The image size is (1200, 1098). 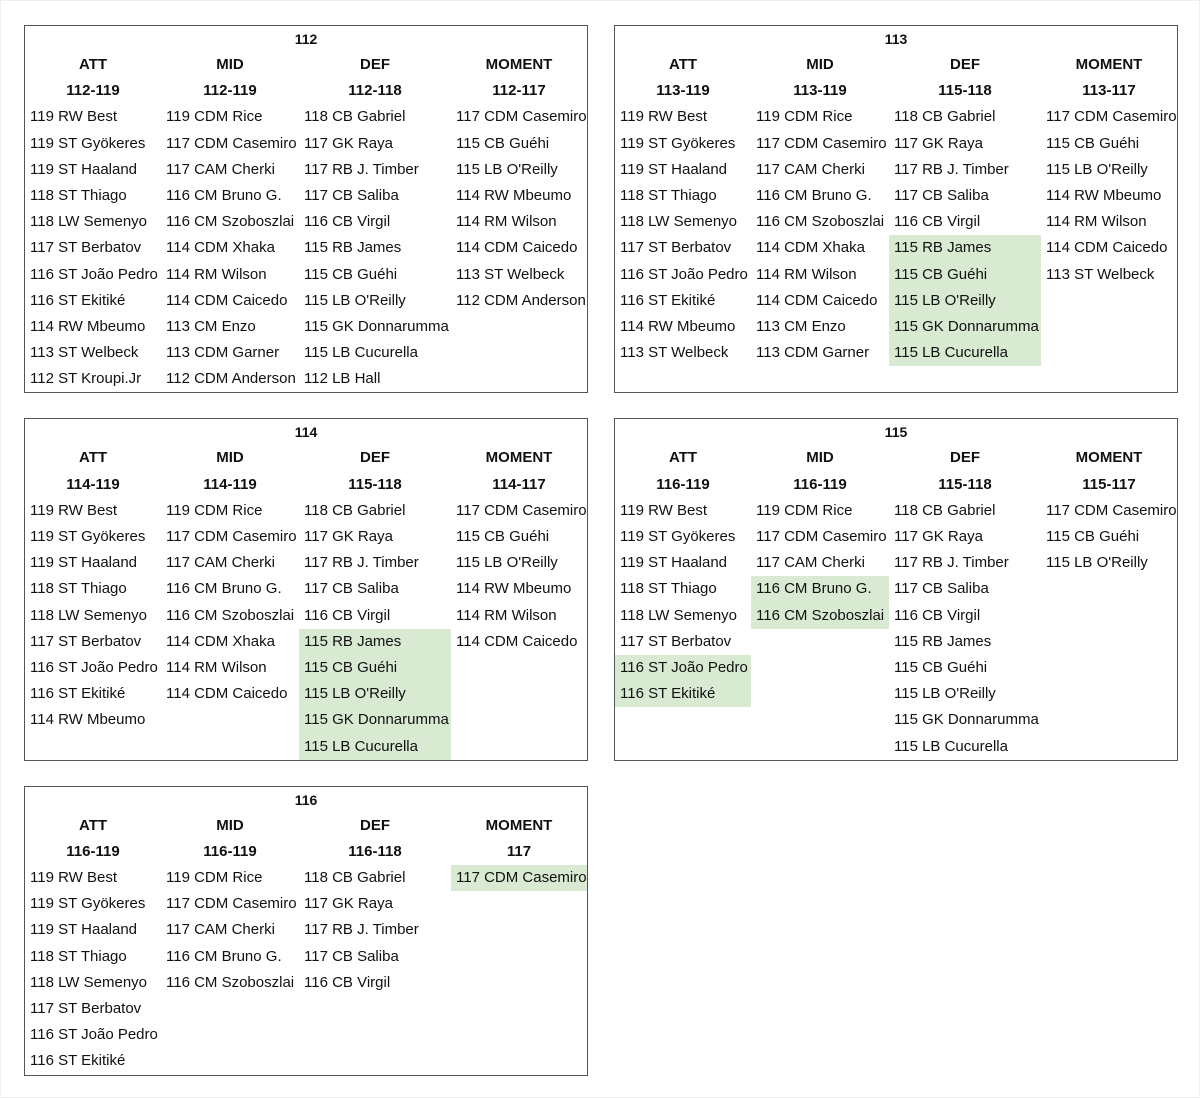 What do you see at coordinates (351, 195) in the screenshot?
I see `player-item: 117 CB Saliba` at bounding box center [351, 195].